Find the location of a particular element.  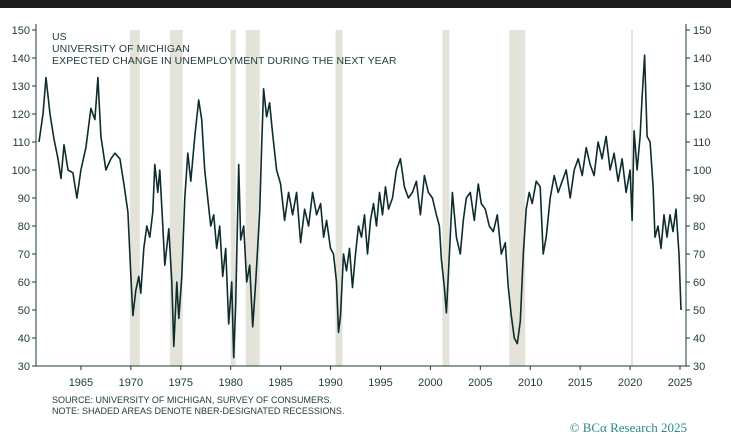

x-tick-label: 1980 is located at coordinates (230, 383).